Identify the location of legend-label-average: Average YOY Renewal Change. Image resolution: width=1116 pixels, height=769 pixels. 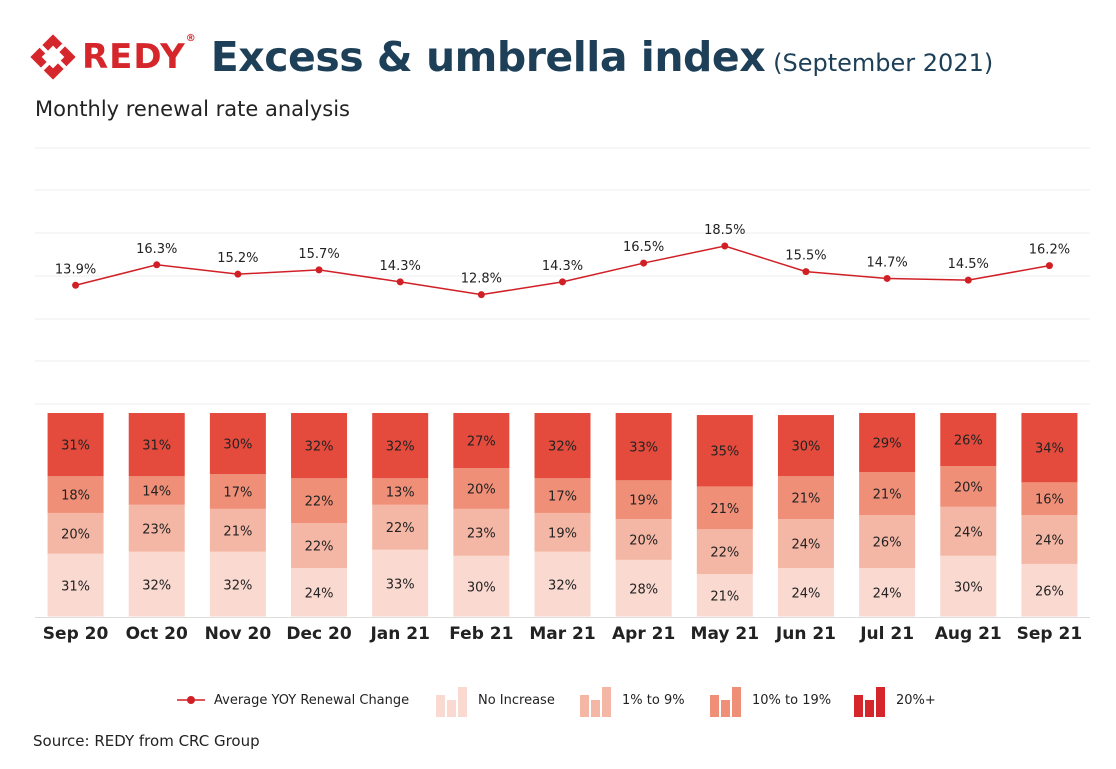
(312, 700).